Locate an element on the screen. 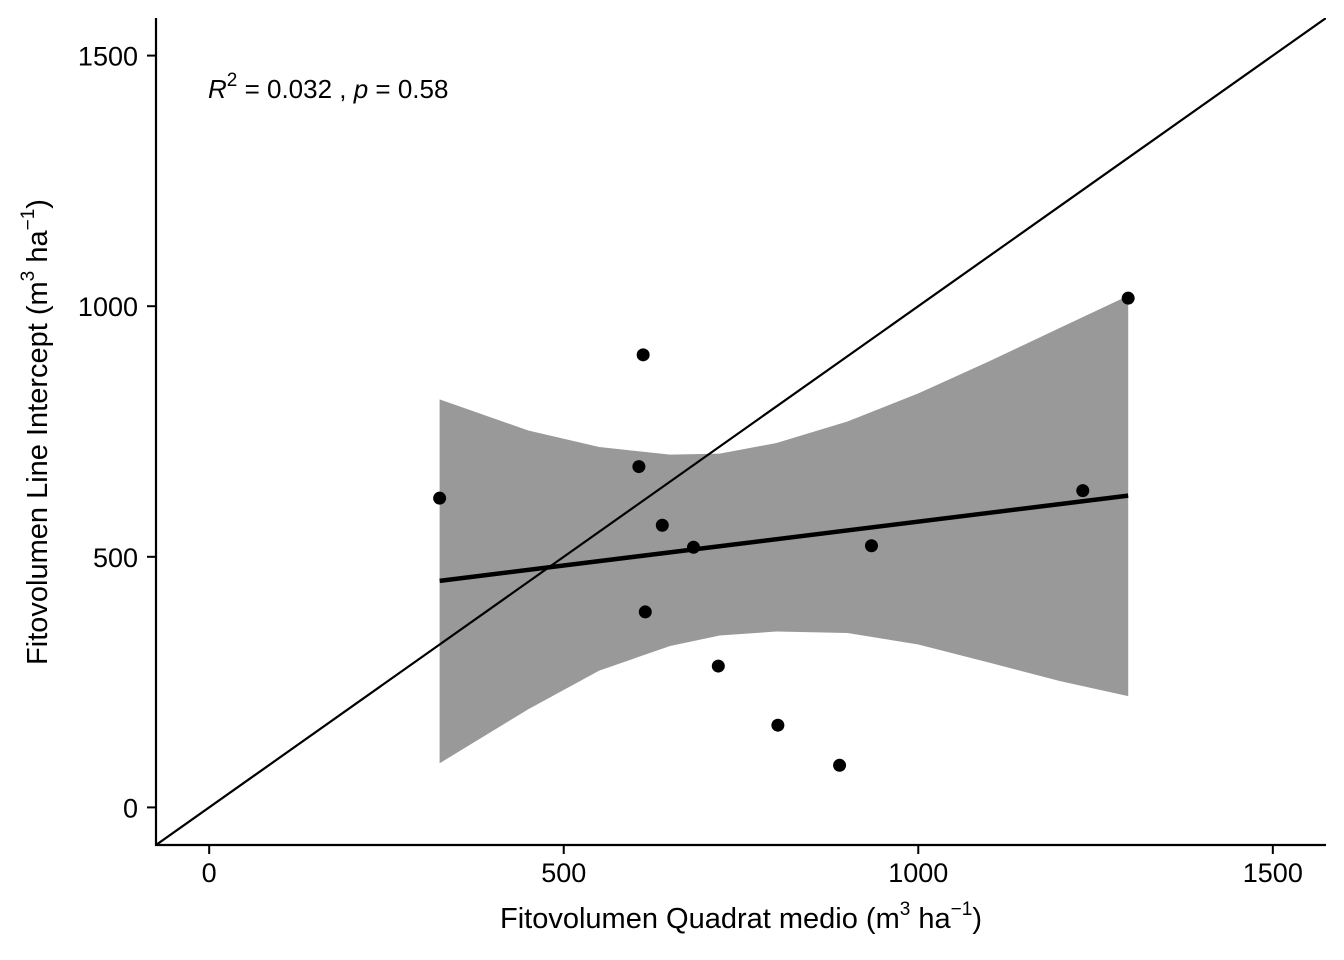  r-exponent: 2 is located at coordinates (232, 80).